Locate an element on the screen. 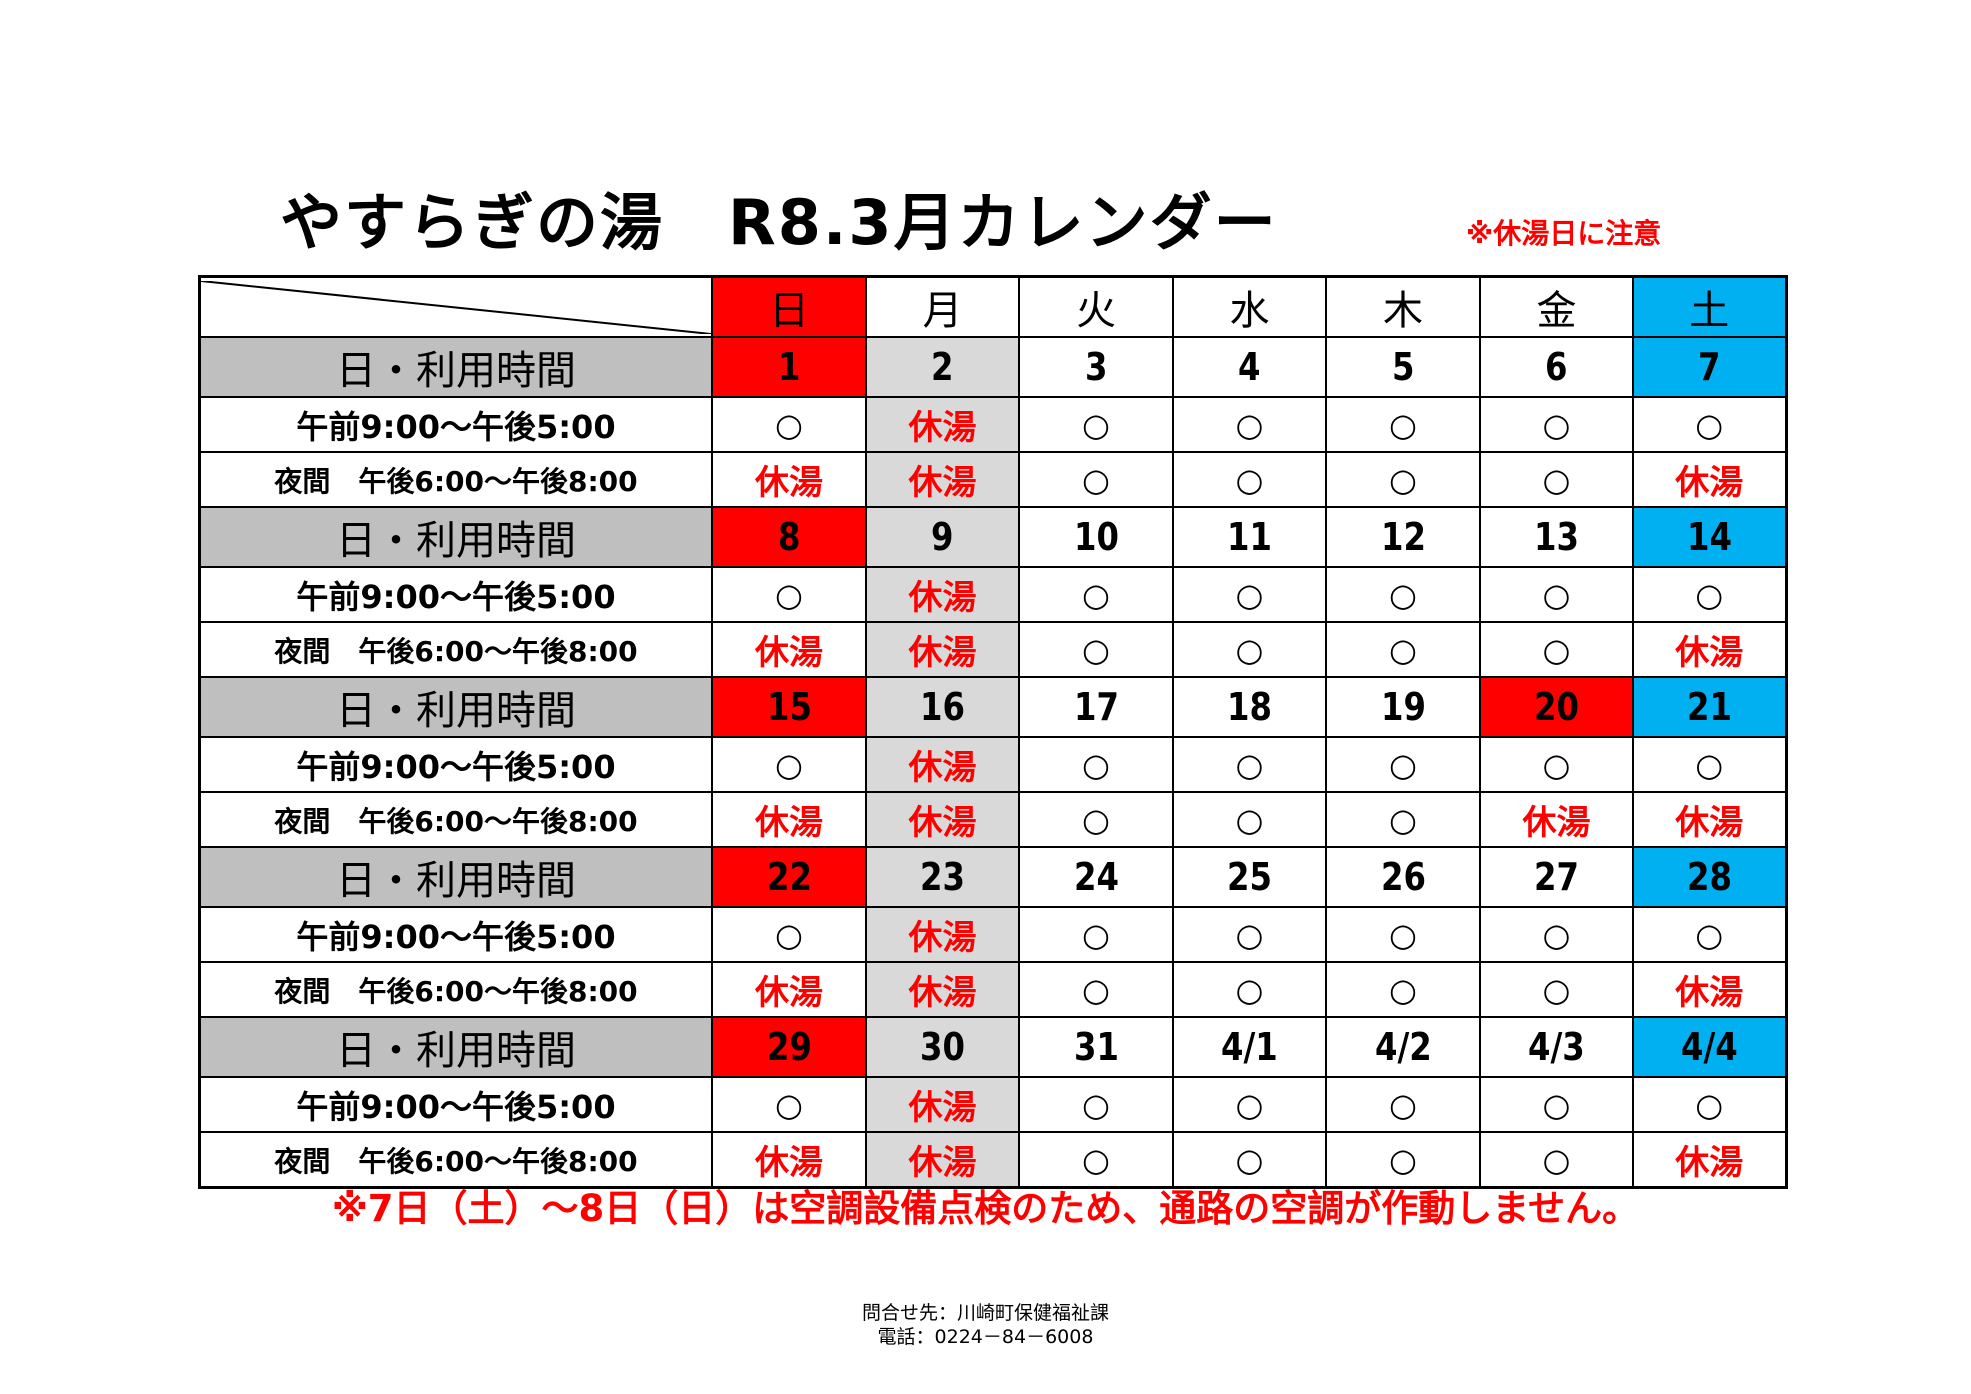 This screenshot has width=1971, height=1394. date-cell: 4 is located at coordinates (1249, 367).